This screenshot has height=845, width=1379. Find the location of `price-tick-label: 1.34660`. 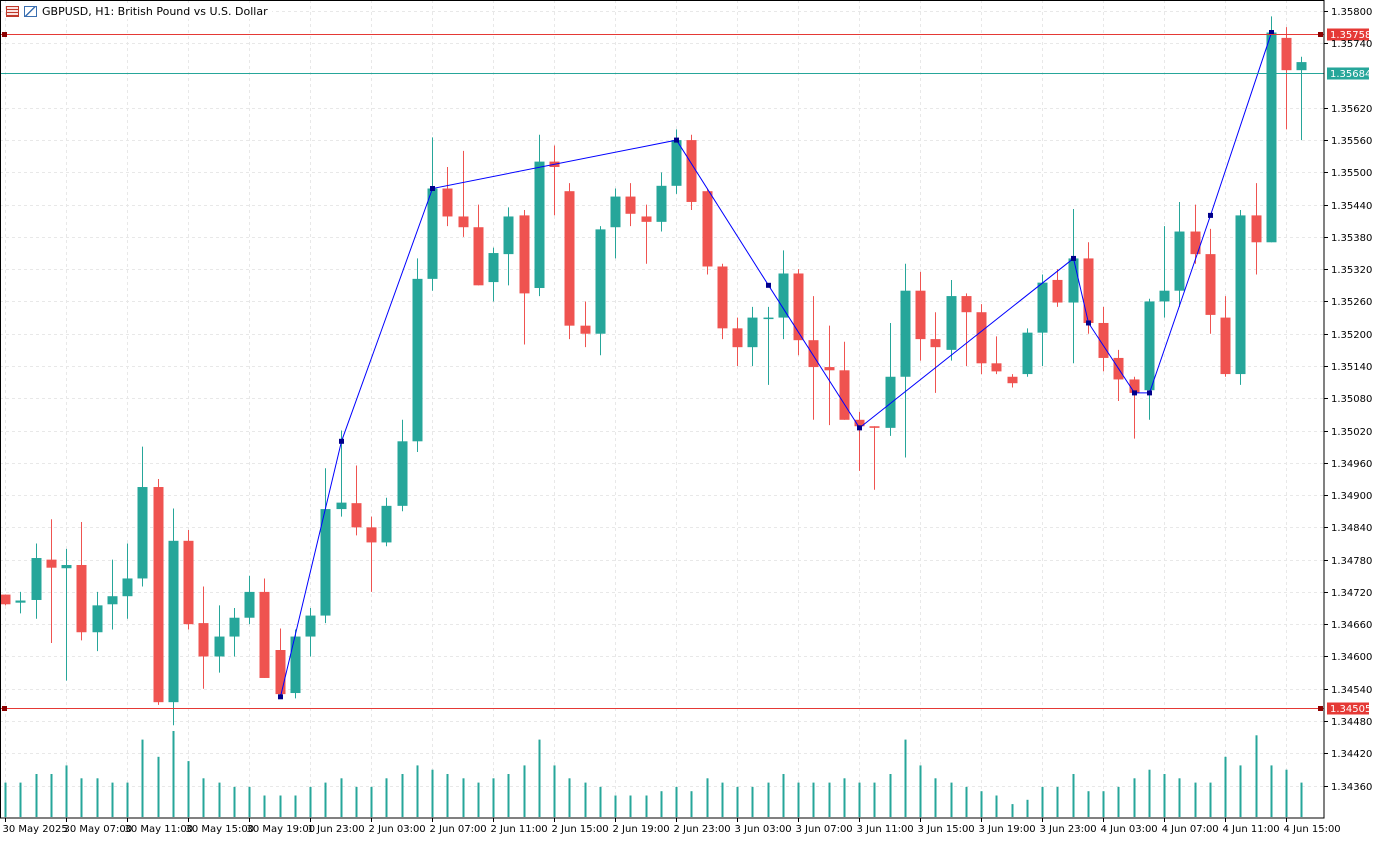

price-tick-label: 1.34660 is located at coordinates (1351, 625).